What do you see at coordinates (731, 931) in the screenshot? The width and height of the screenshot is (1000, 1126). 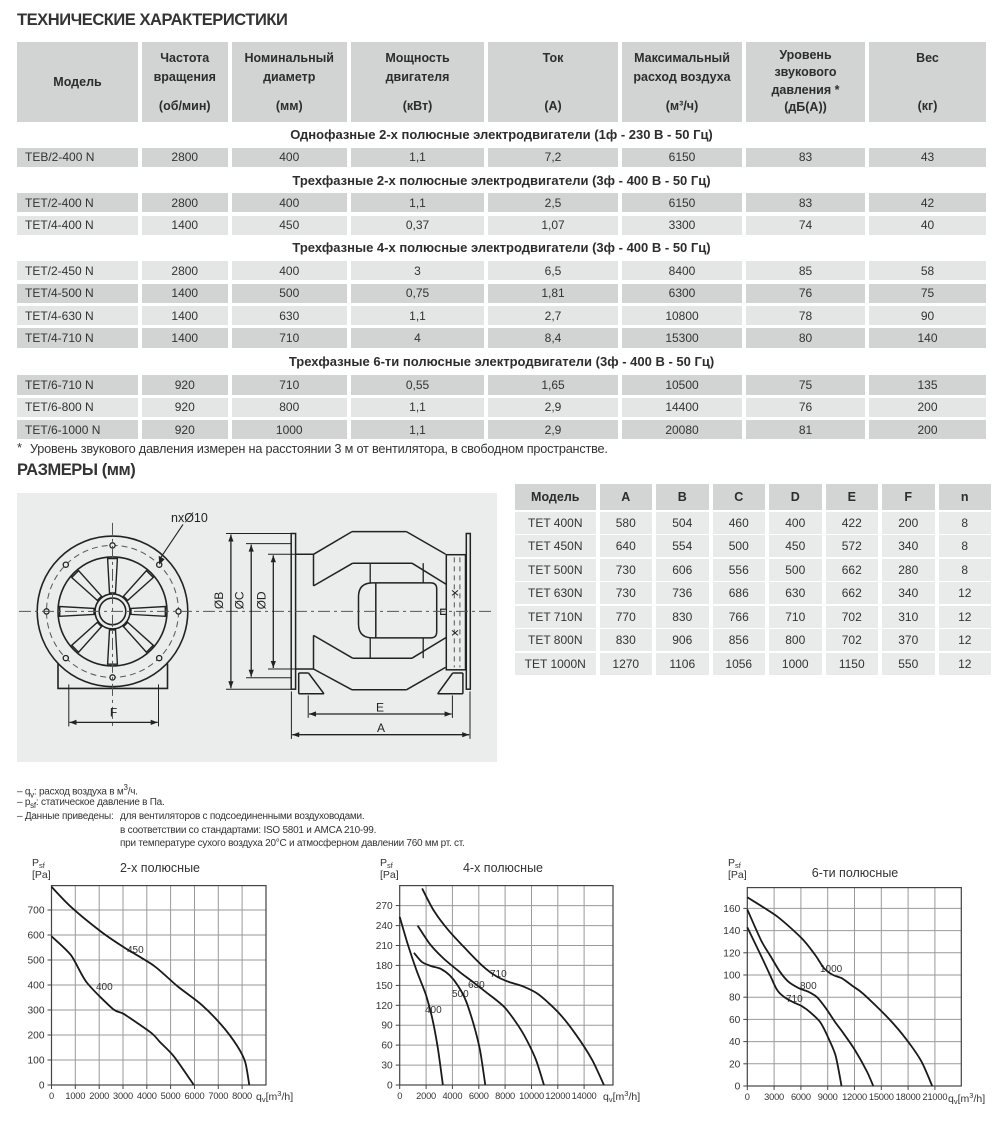 I see `svg-text: 140` at bounding box center [731, 931].